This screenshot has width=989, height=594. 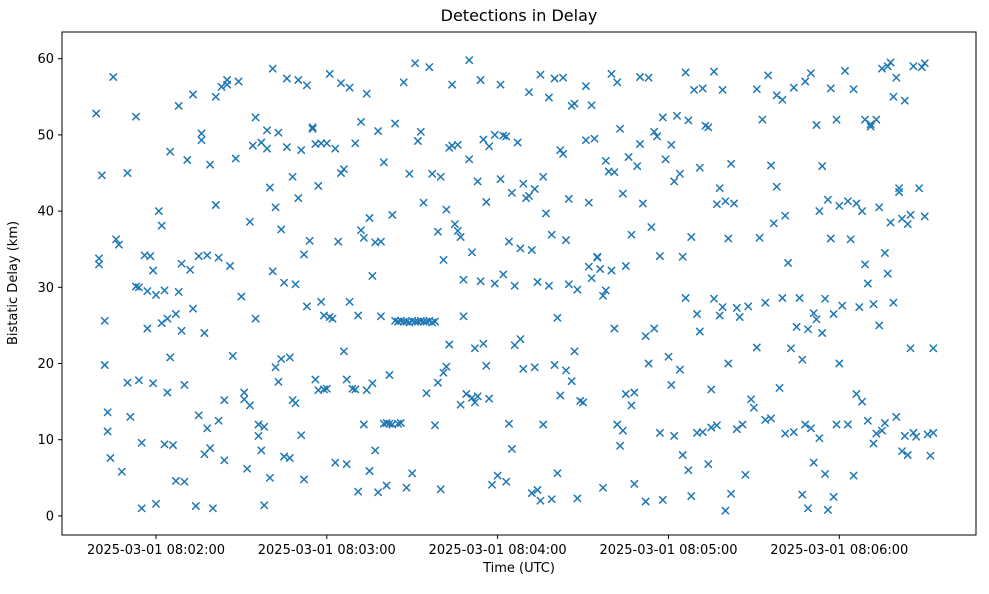 What do you see at coordinates (45, 440) in the screenshot?
I see `y-tick-label: 10` at bounding box center [45, 440].